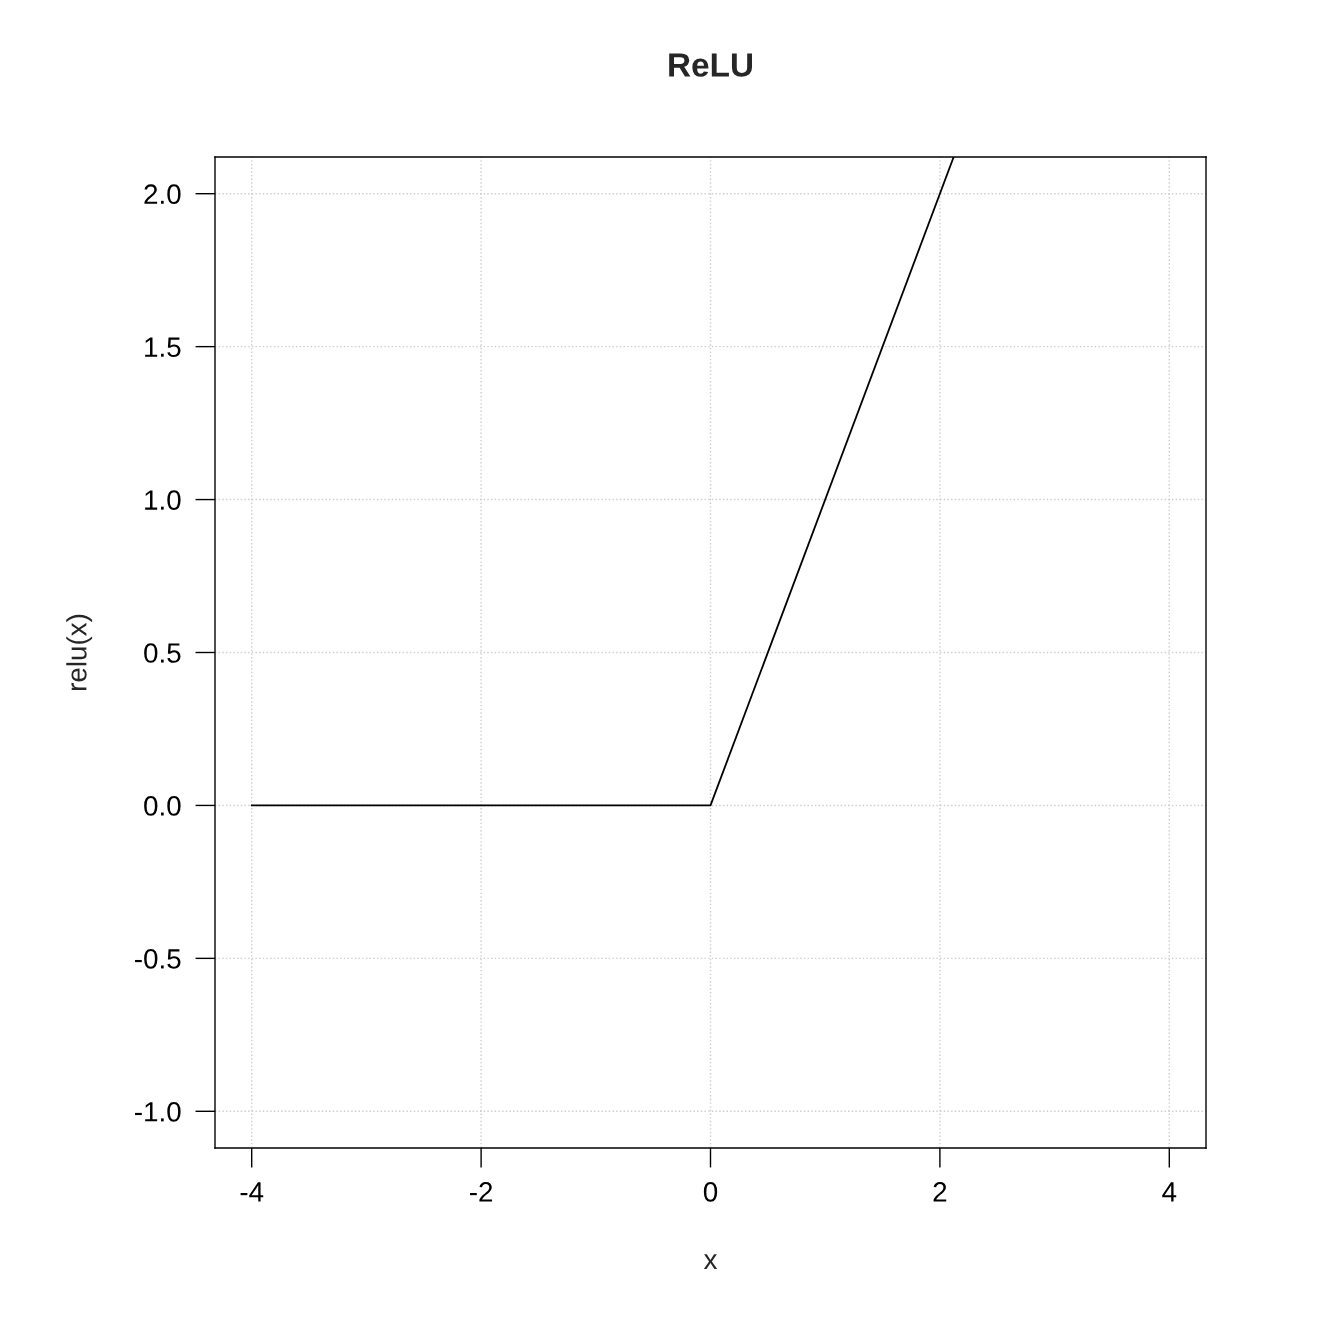 Image resolution: width=1344 pixels, height=1344 pixels. What do you see at coordinates (158, 1111) in the screenshot?
I see `y-tick-label: -1.0` at bounding box center [158, 1111].